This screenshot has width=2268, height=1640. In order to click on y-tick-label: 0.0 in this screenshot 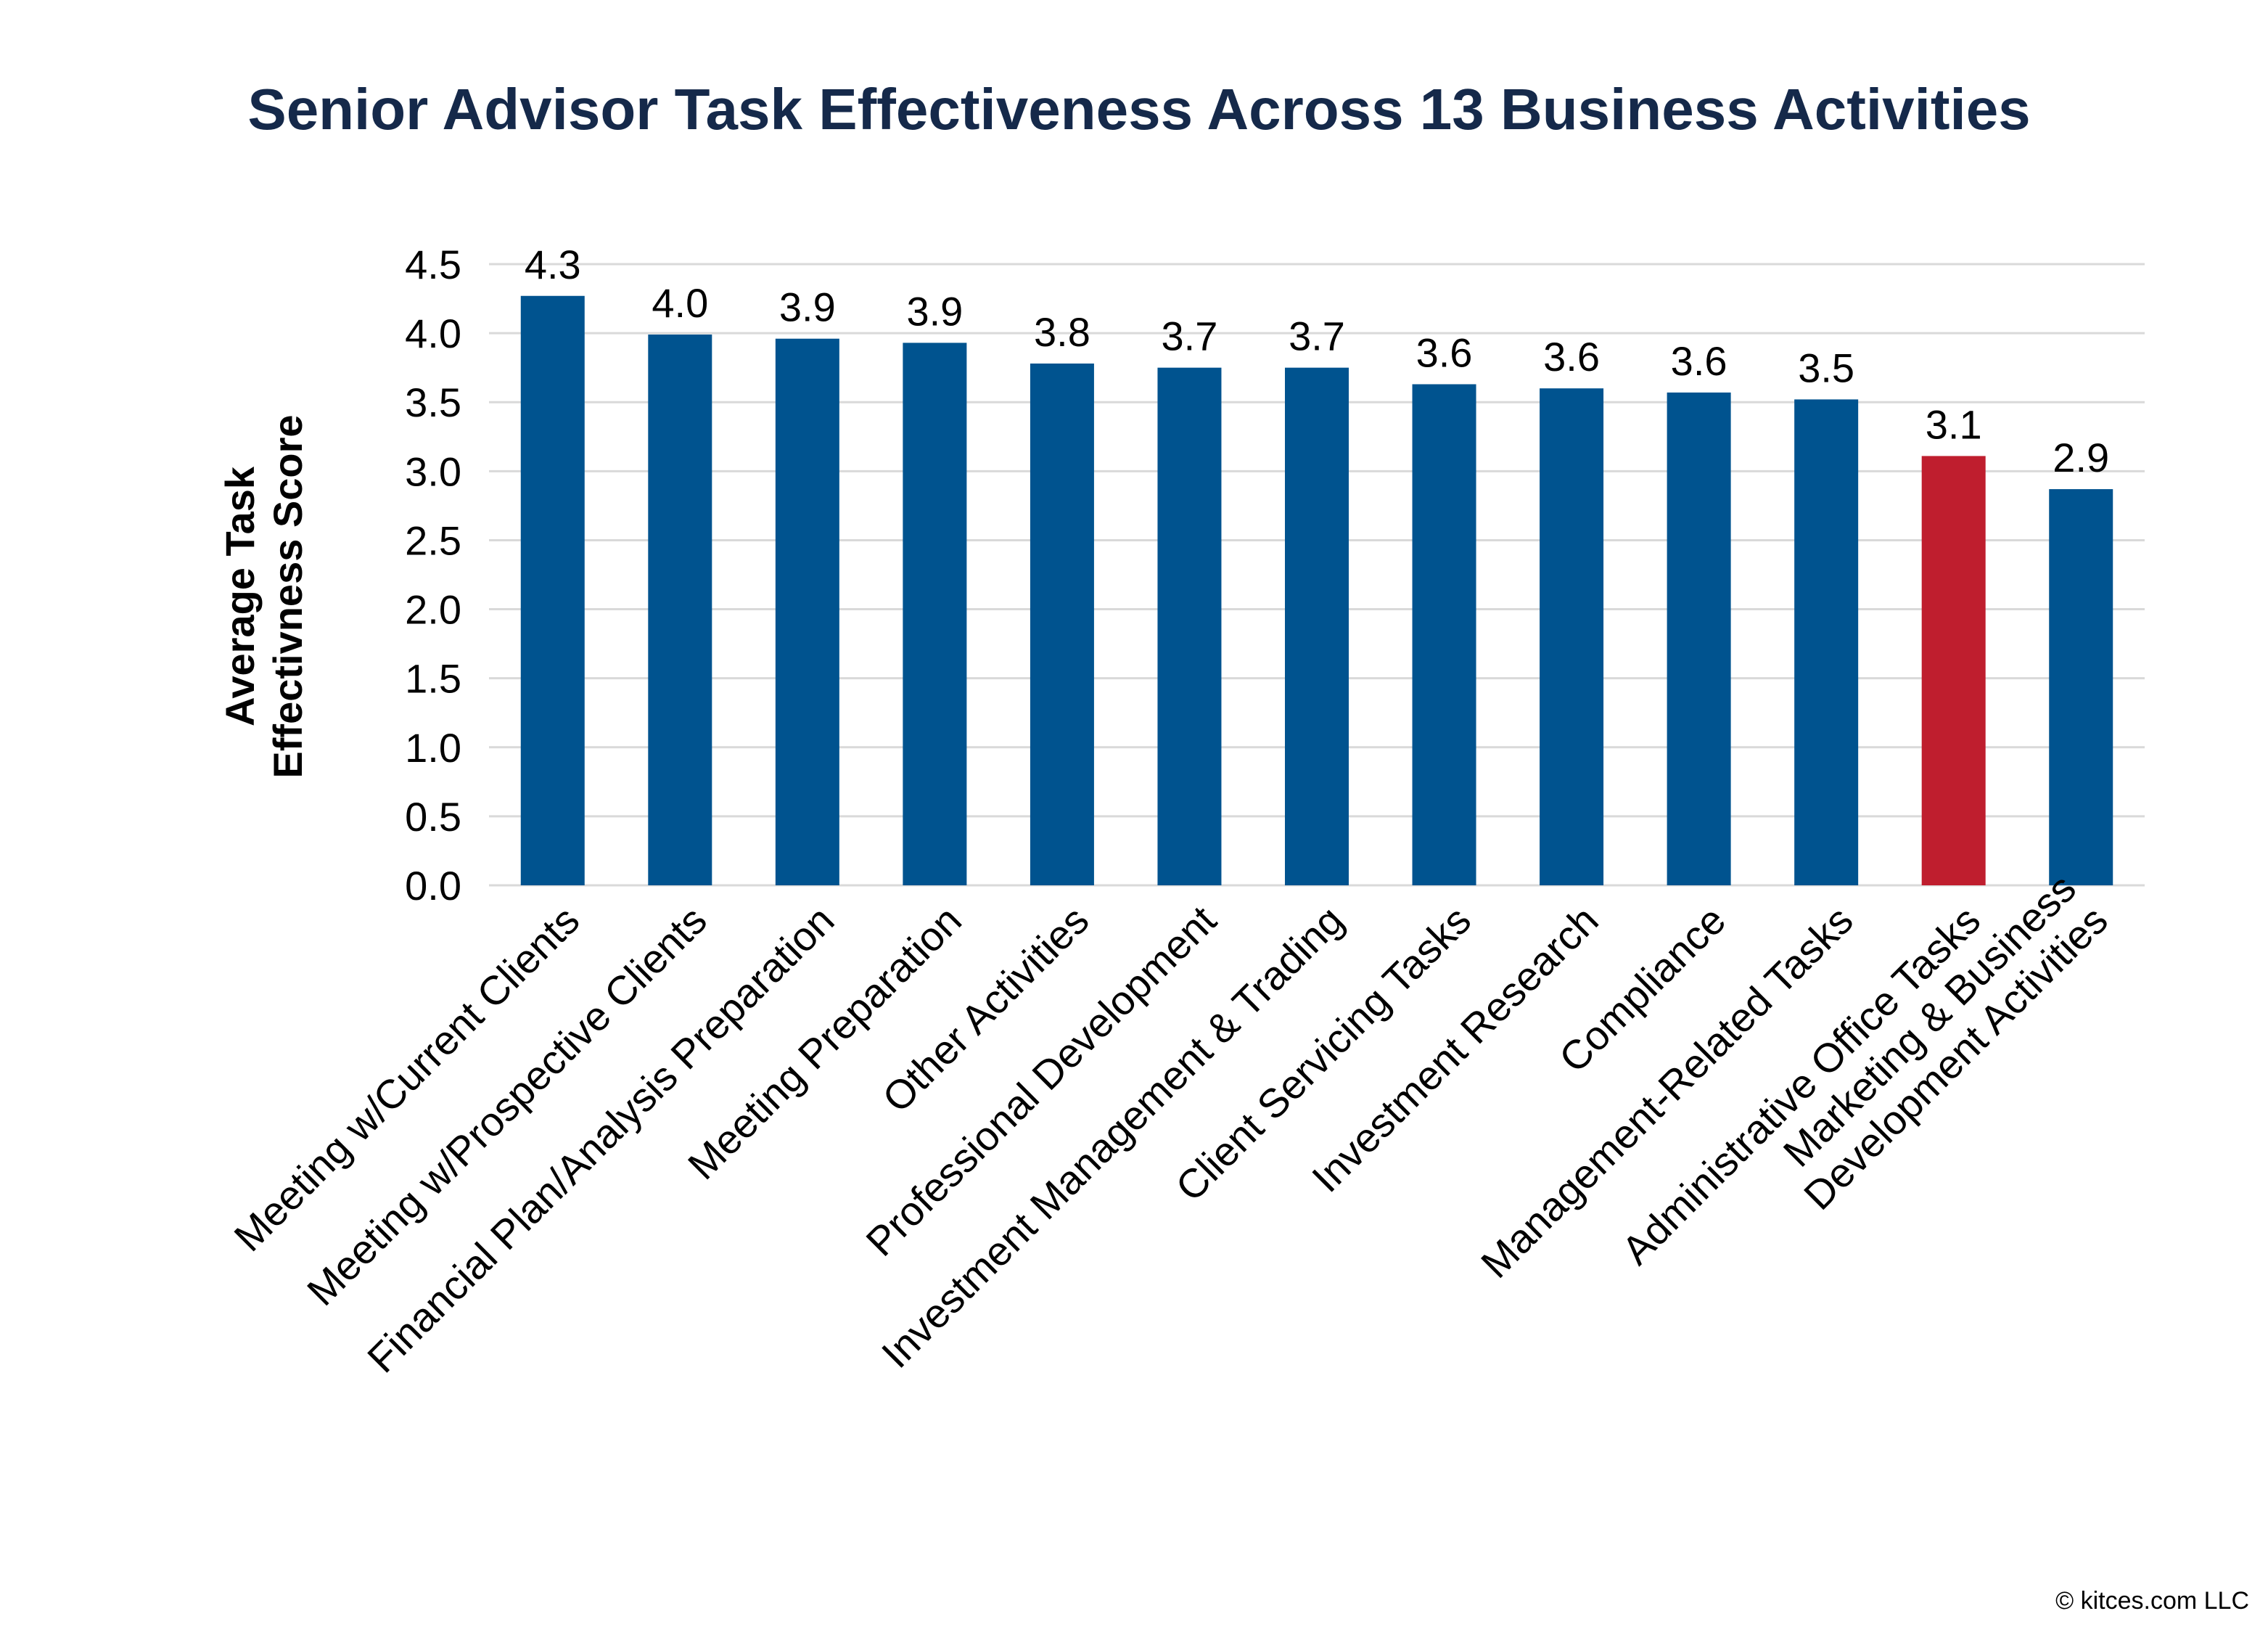, I will do `click(433, 886)`.